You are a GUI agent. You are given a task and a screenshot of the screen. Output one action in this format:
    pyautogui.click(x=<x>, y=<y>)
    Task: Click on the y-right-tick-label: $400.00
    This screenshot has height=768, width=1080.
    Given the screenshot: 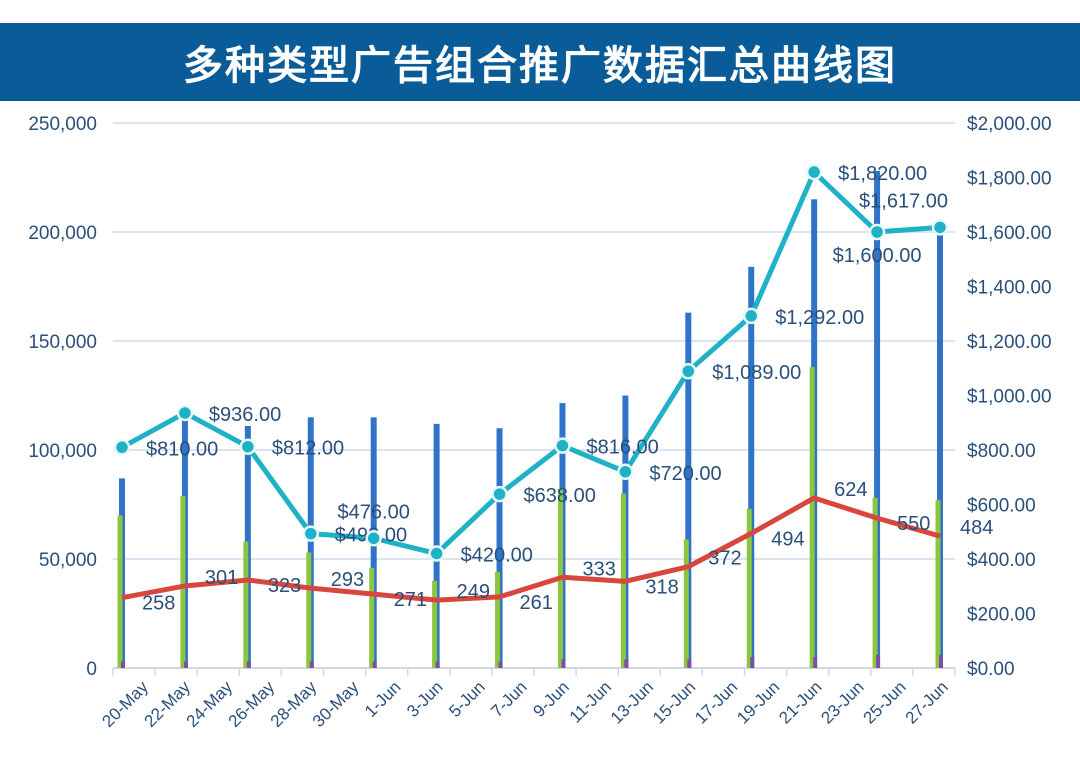 What is the action you would take?
    pyautogui.click(x=1001, y=560)
    